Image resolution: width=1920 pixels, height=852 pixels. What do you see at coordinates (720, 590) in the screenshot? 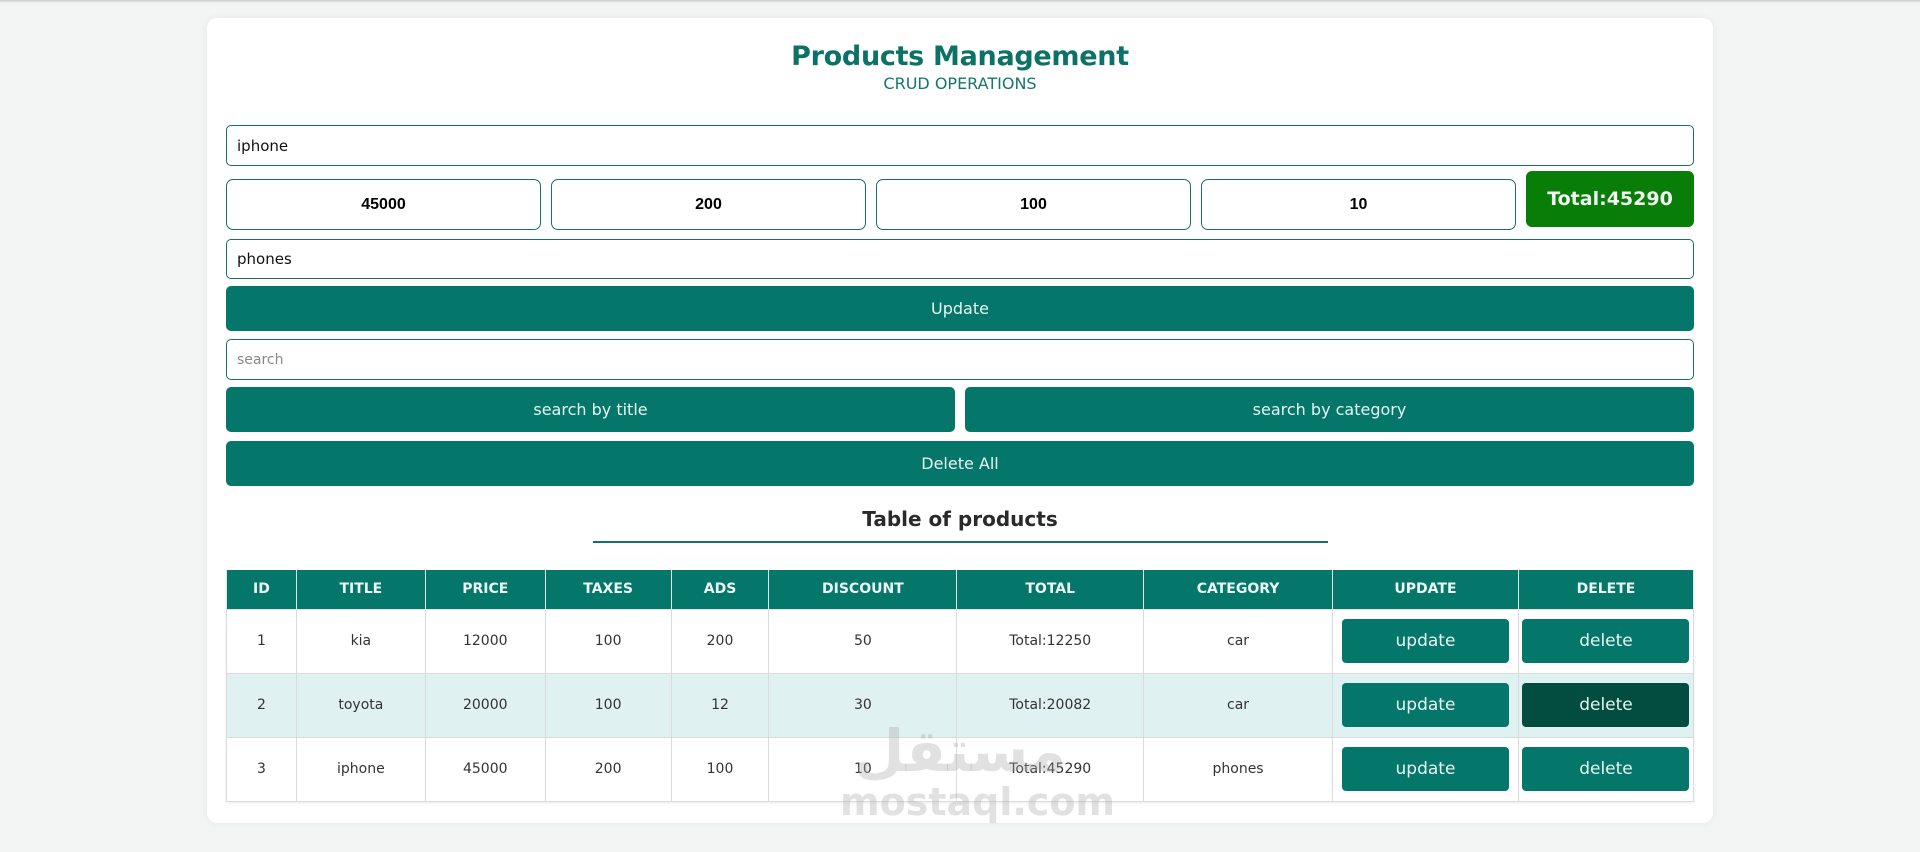
I see `col-header-ads: ADS` at bounding box center [720, 590].